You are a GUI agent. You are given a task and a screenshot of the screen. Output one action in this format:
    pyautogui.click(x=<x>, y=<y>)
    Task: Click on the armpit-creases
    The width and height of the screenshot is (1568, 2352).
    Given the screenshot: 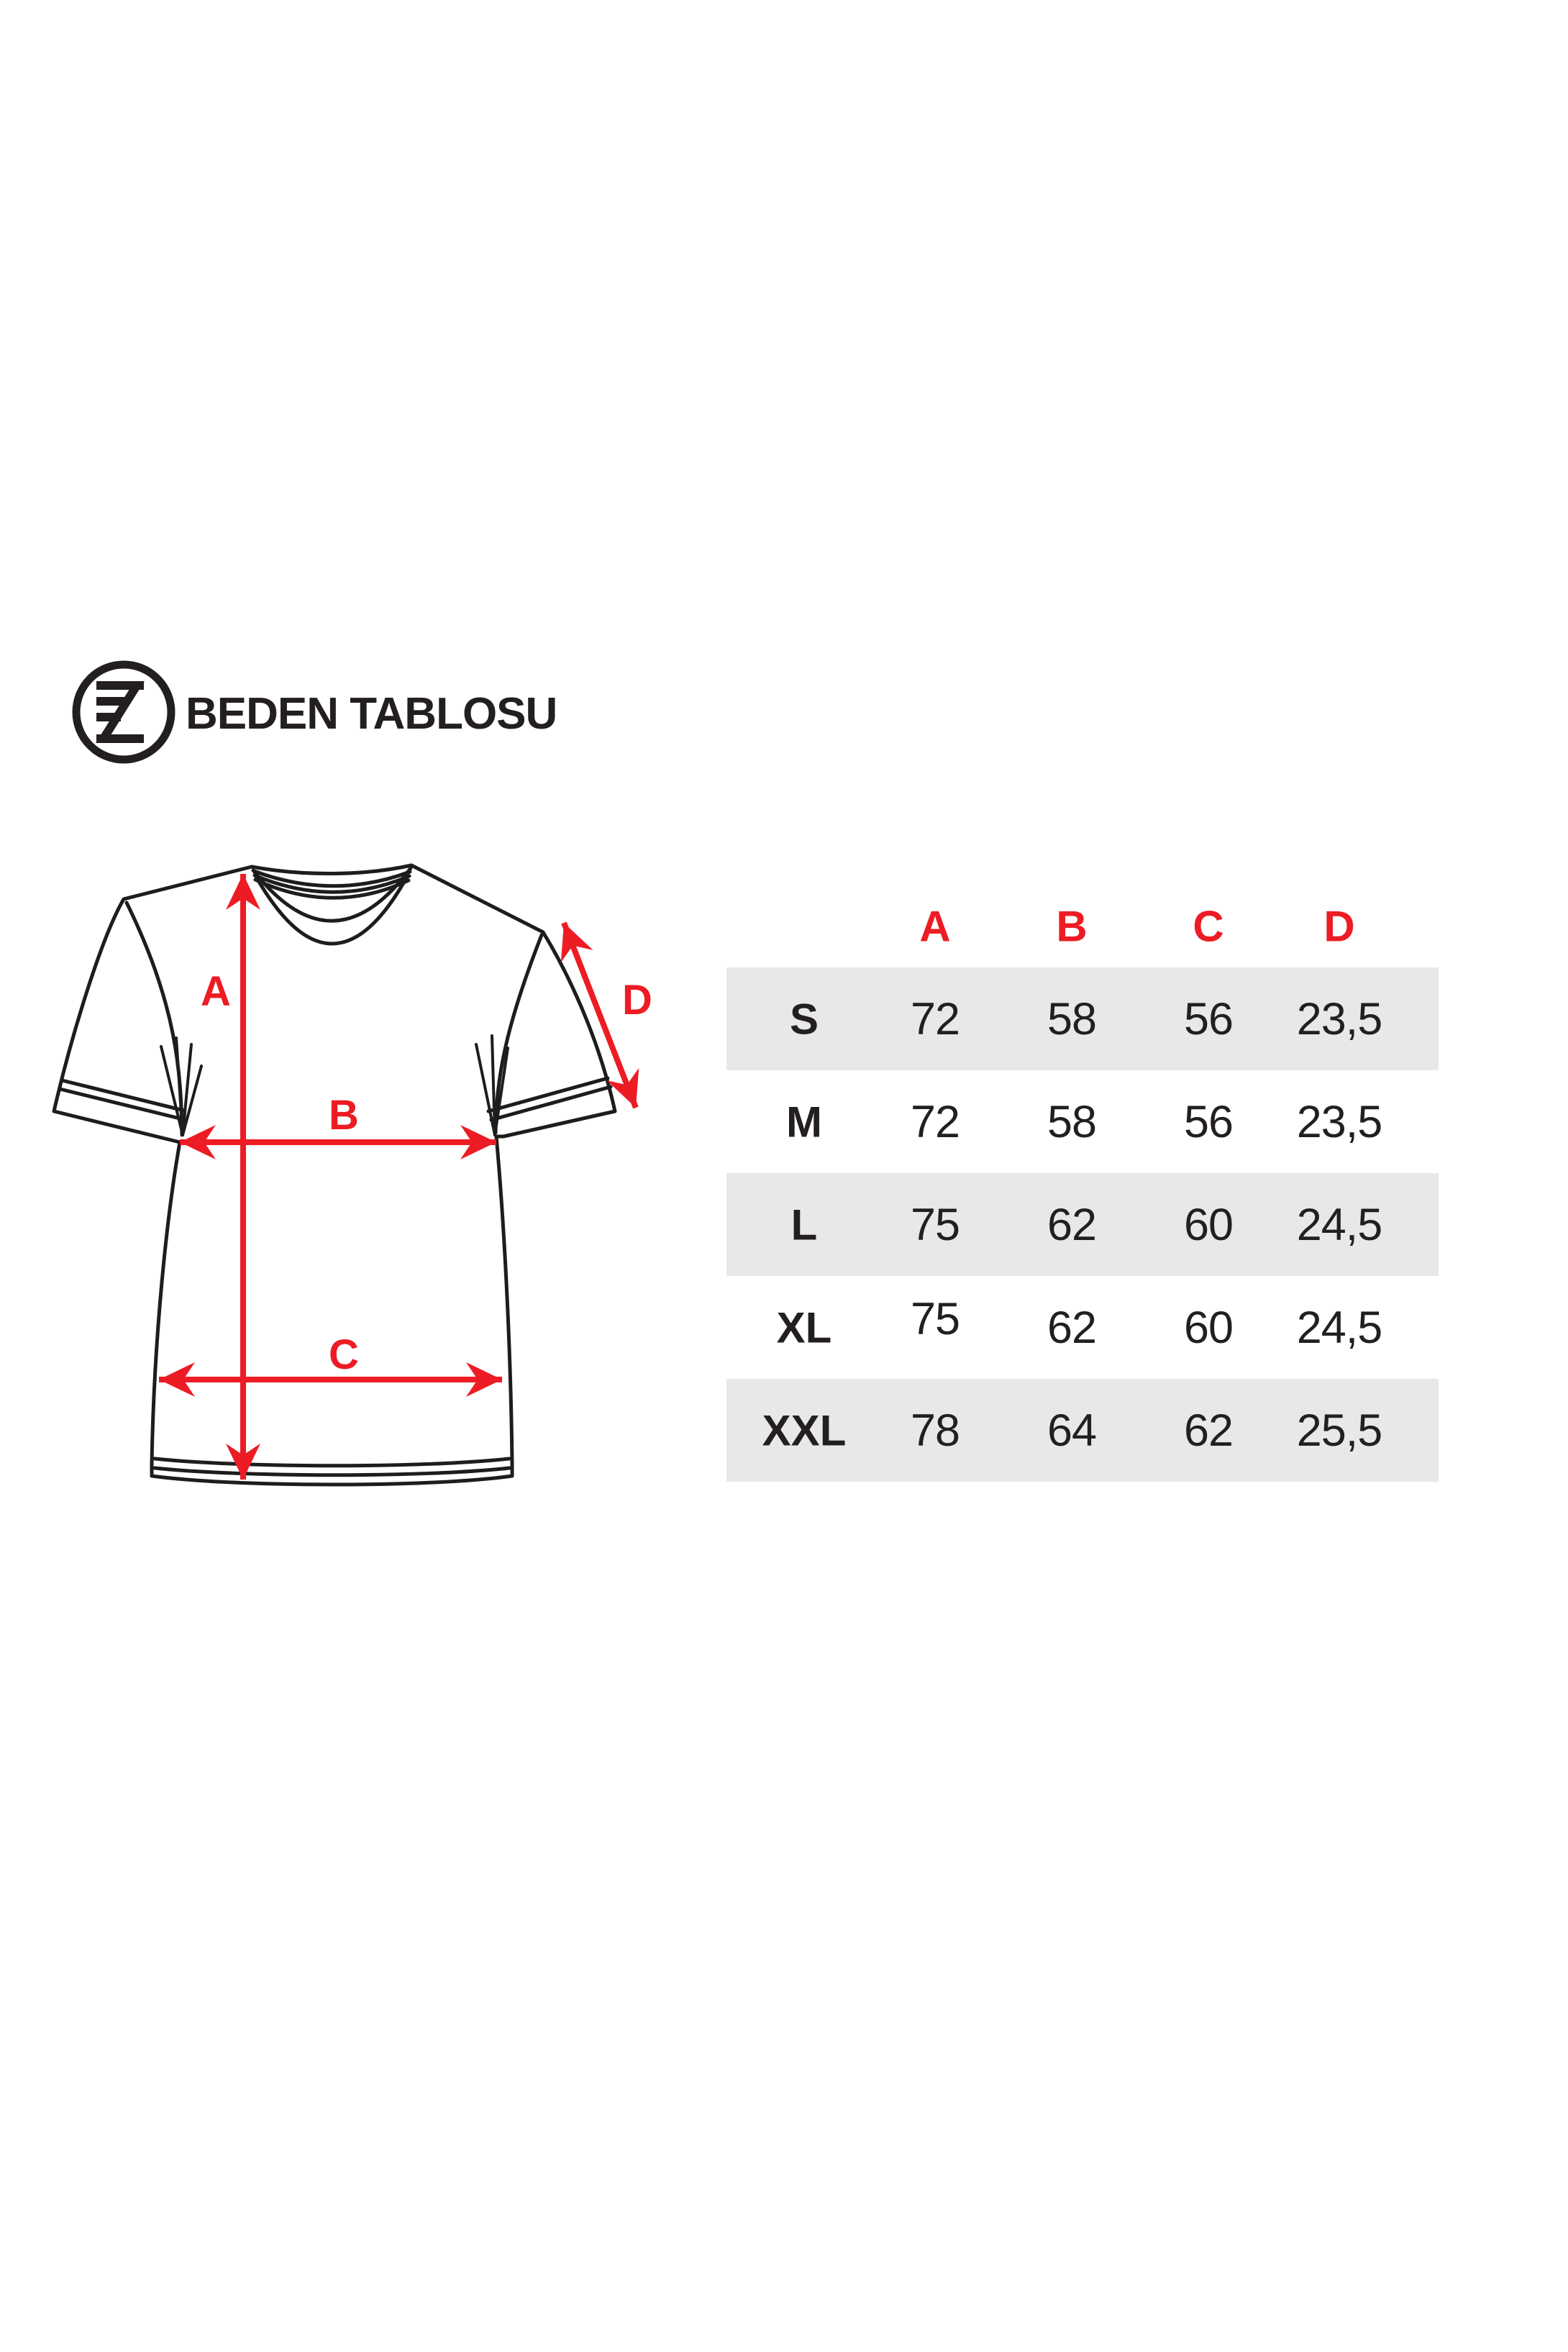 What is the action you would take?
    pyautogui.click(x=334, y=1085)
    